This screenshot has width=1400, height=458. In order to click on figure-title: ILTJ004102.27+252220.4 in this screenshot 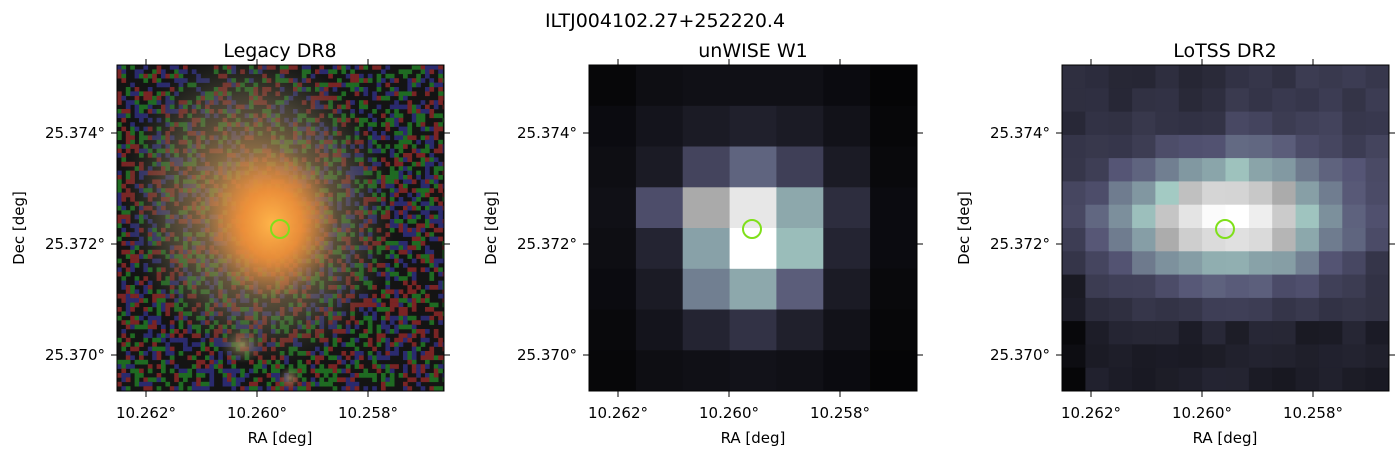, I will do `click(665, 21)`.